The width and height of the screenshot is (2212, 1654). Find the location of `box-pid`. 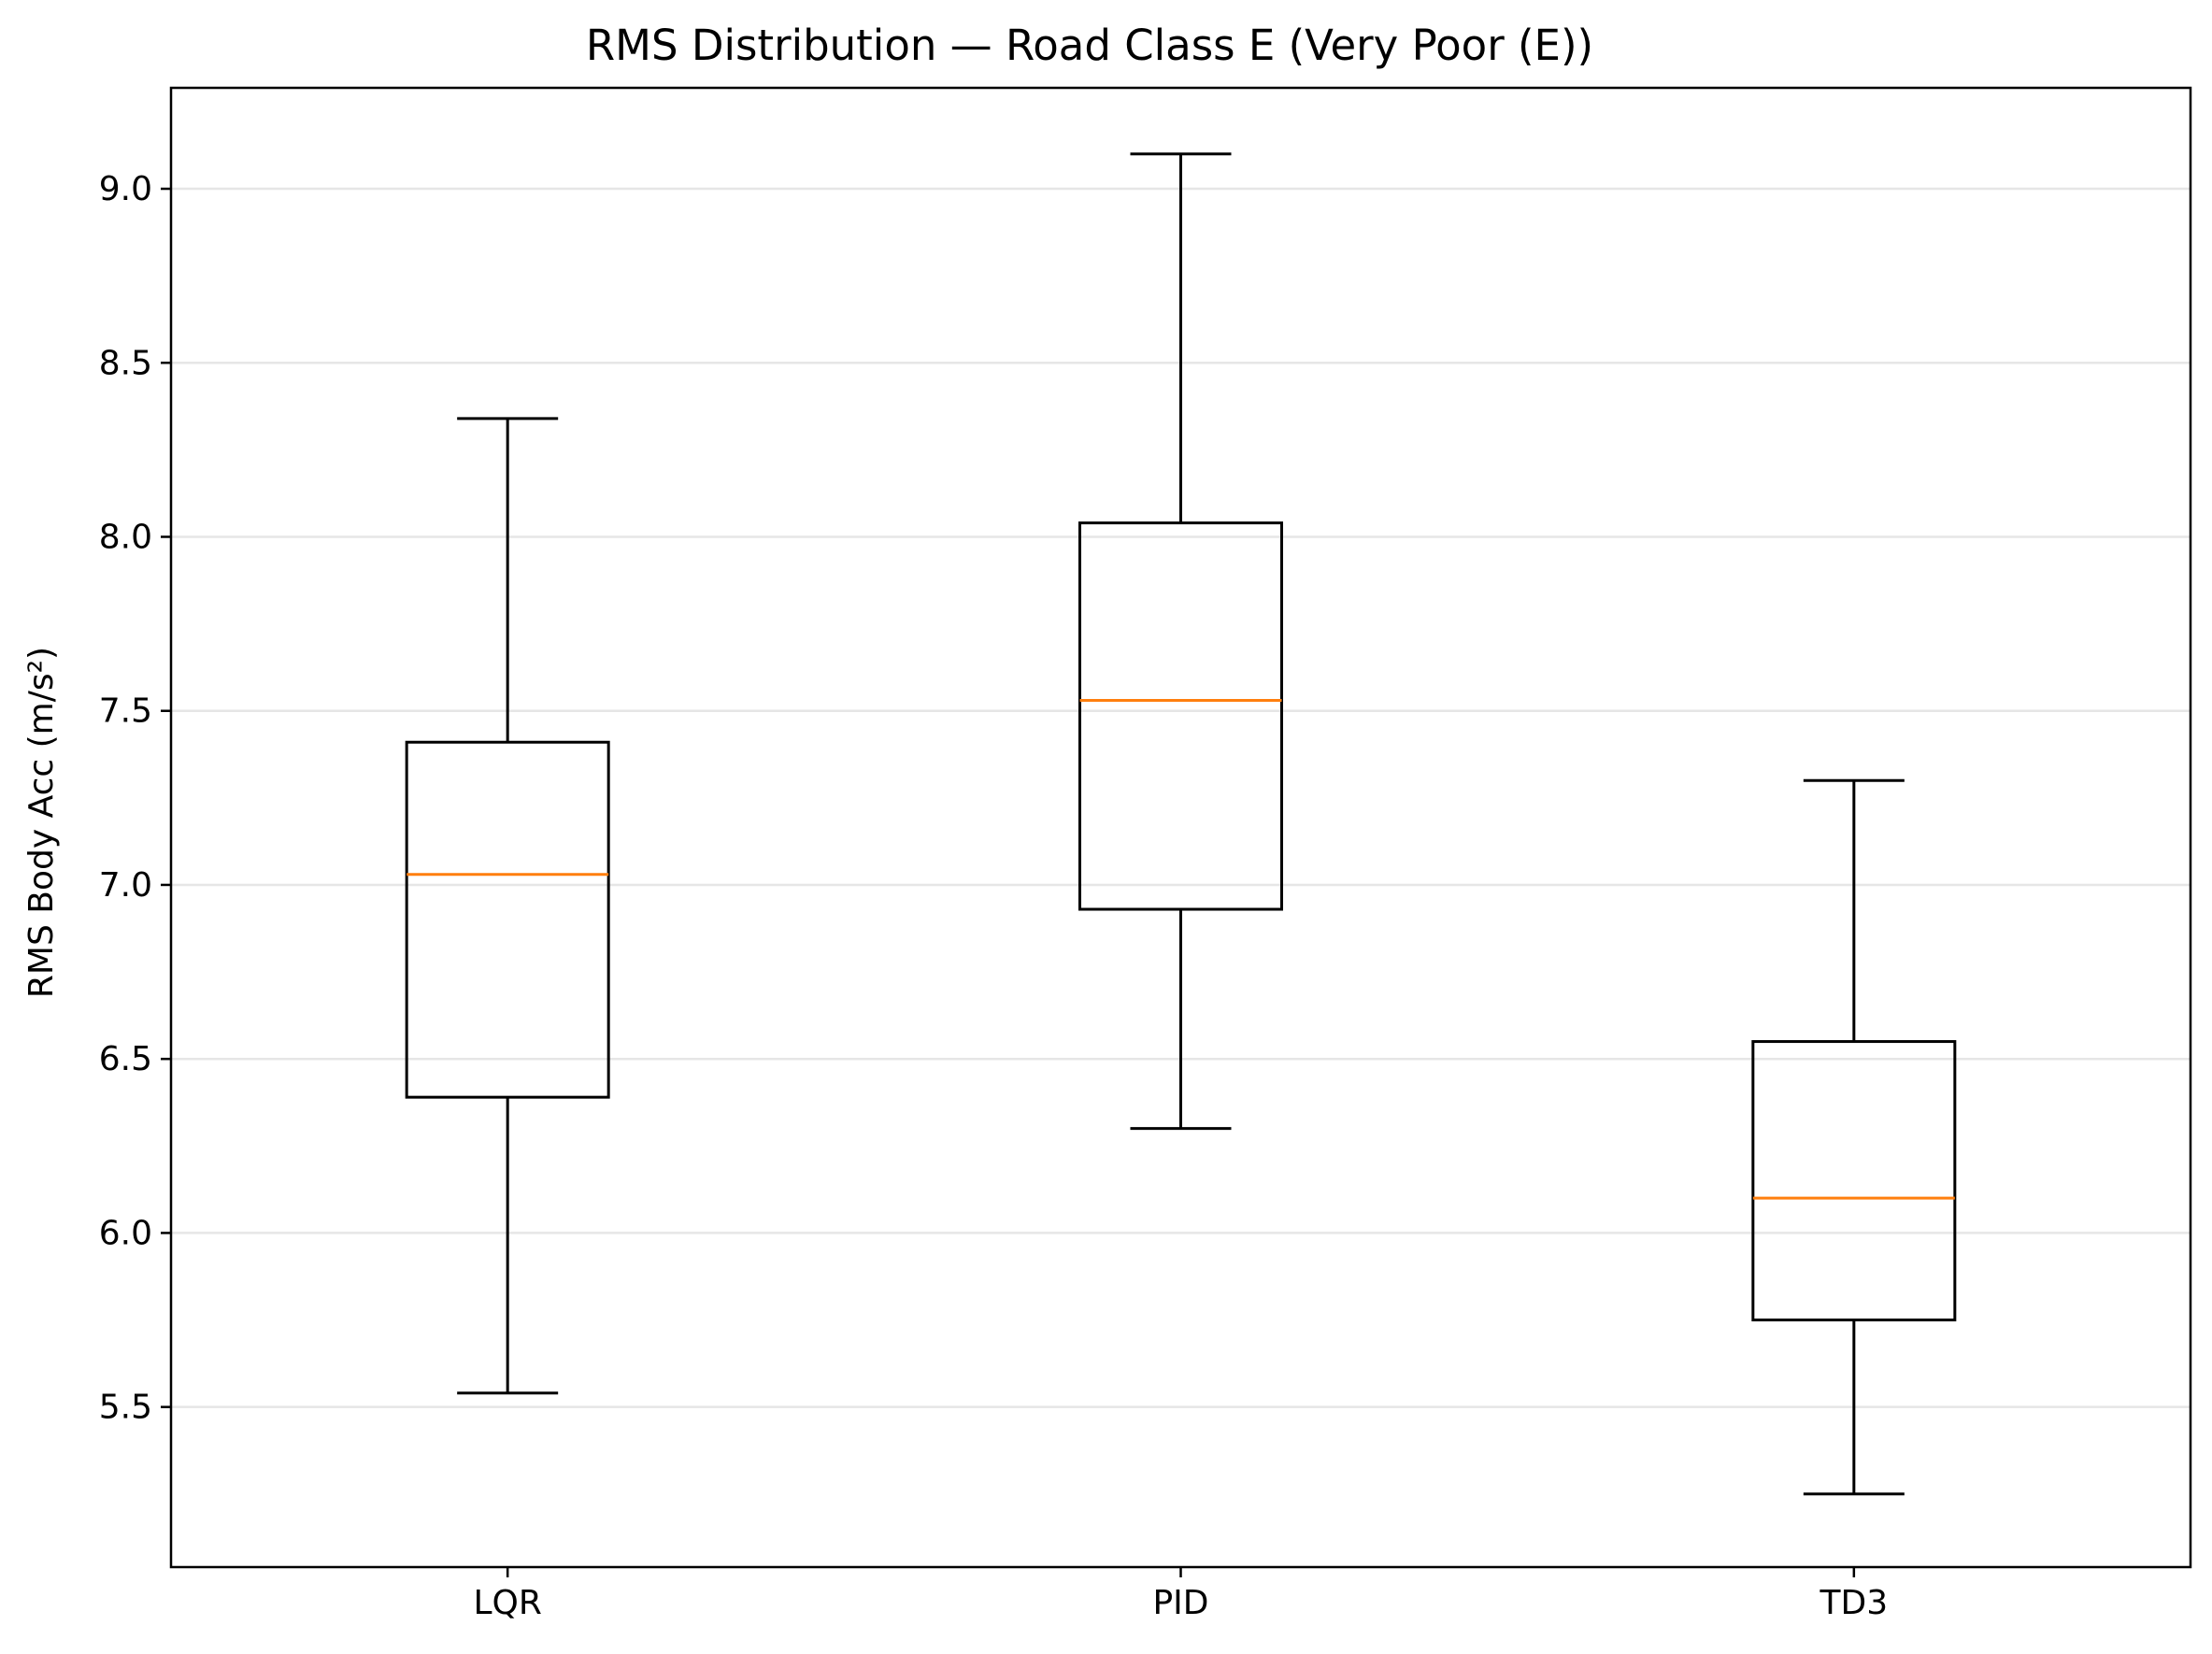

box-pid is located at coordinates (1180, 641).